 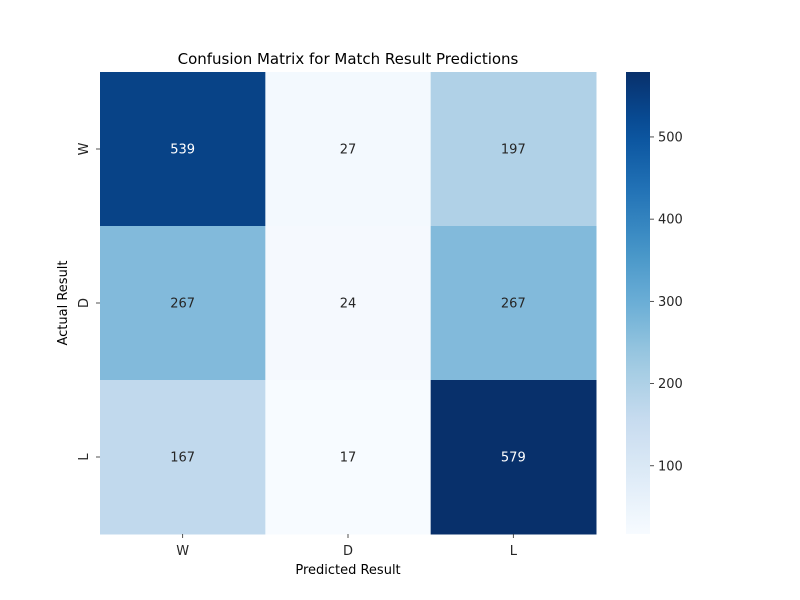 I want to click on x-tick-label: W, so click(x=182, y=551).